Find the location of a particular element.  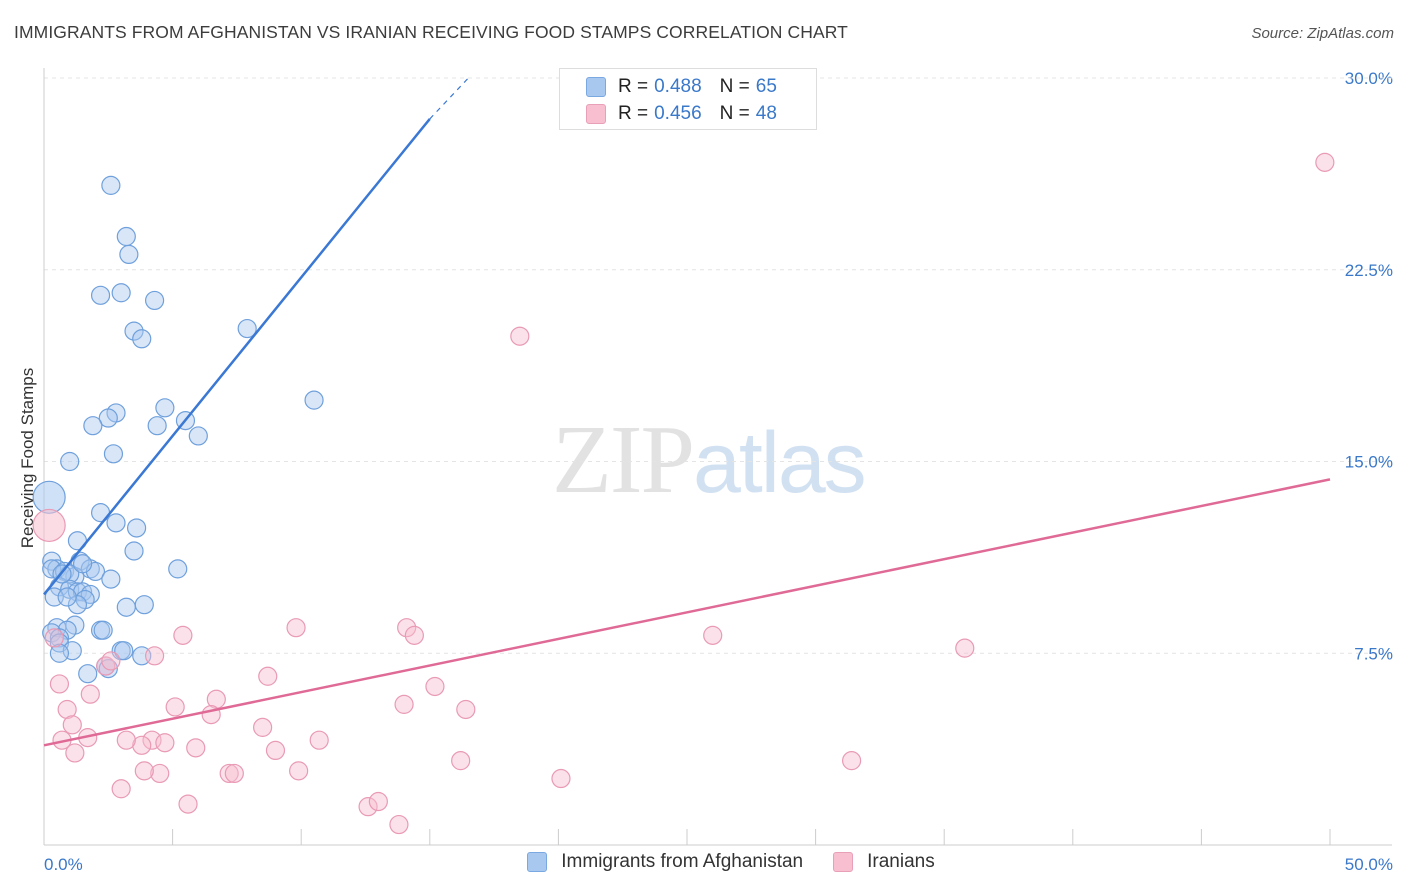

series-legend: Immigrants from Afghanistan Iranians is located at coordinates (703, 862).